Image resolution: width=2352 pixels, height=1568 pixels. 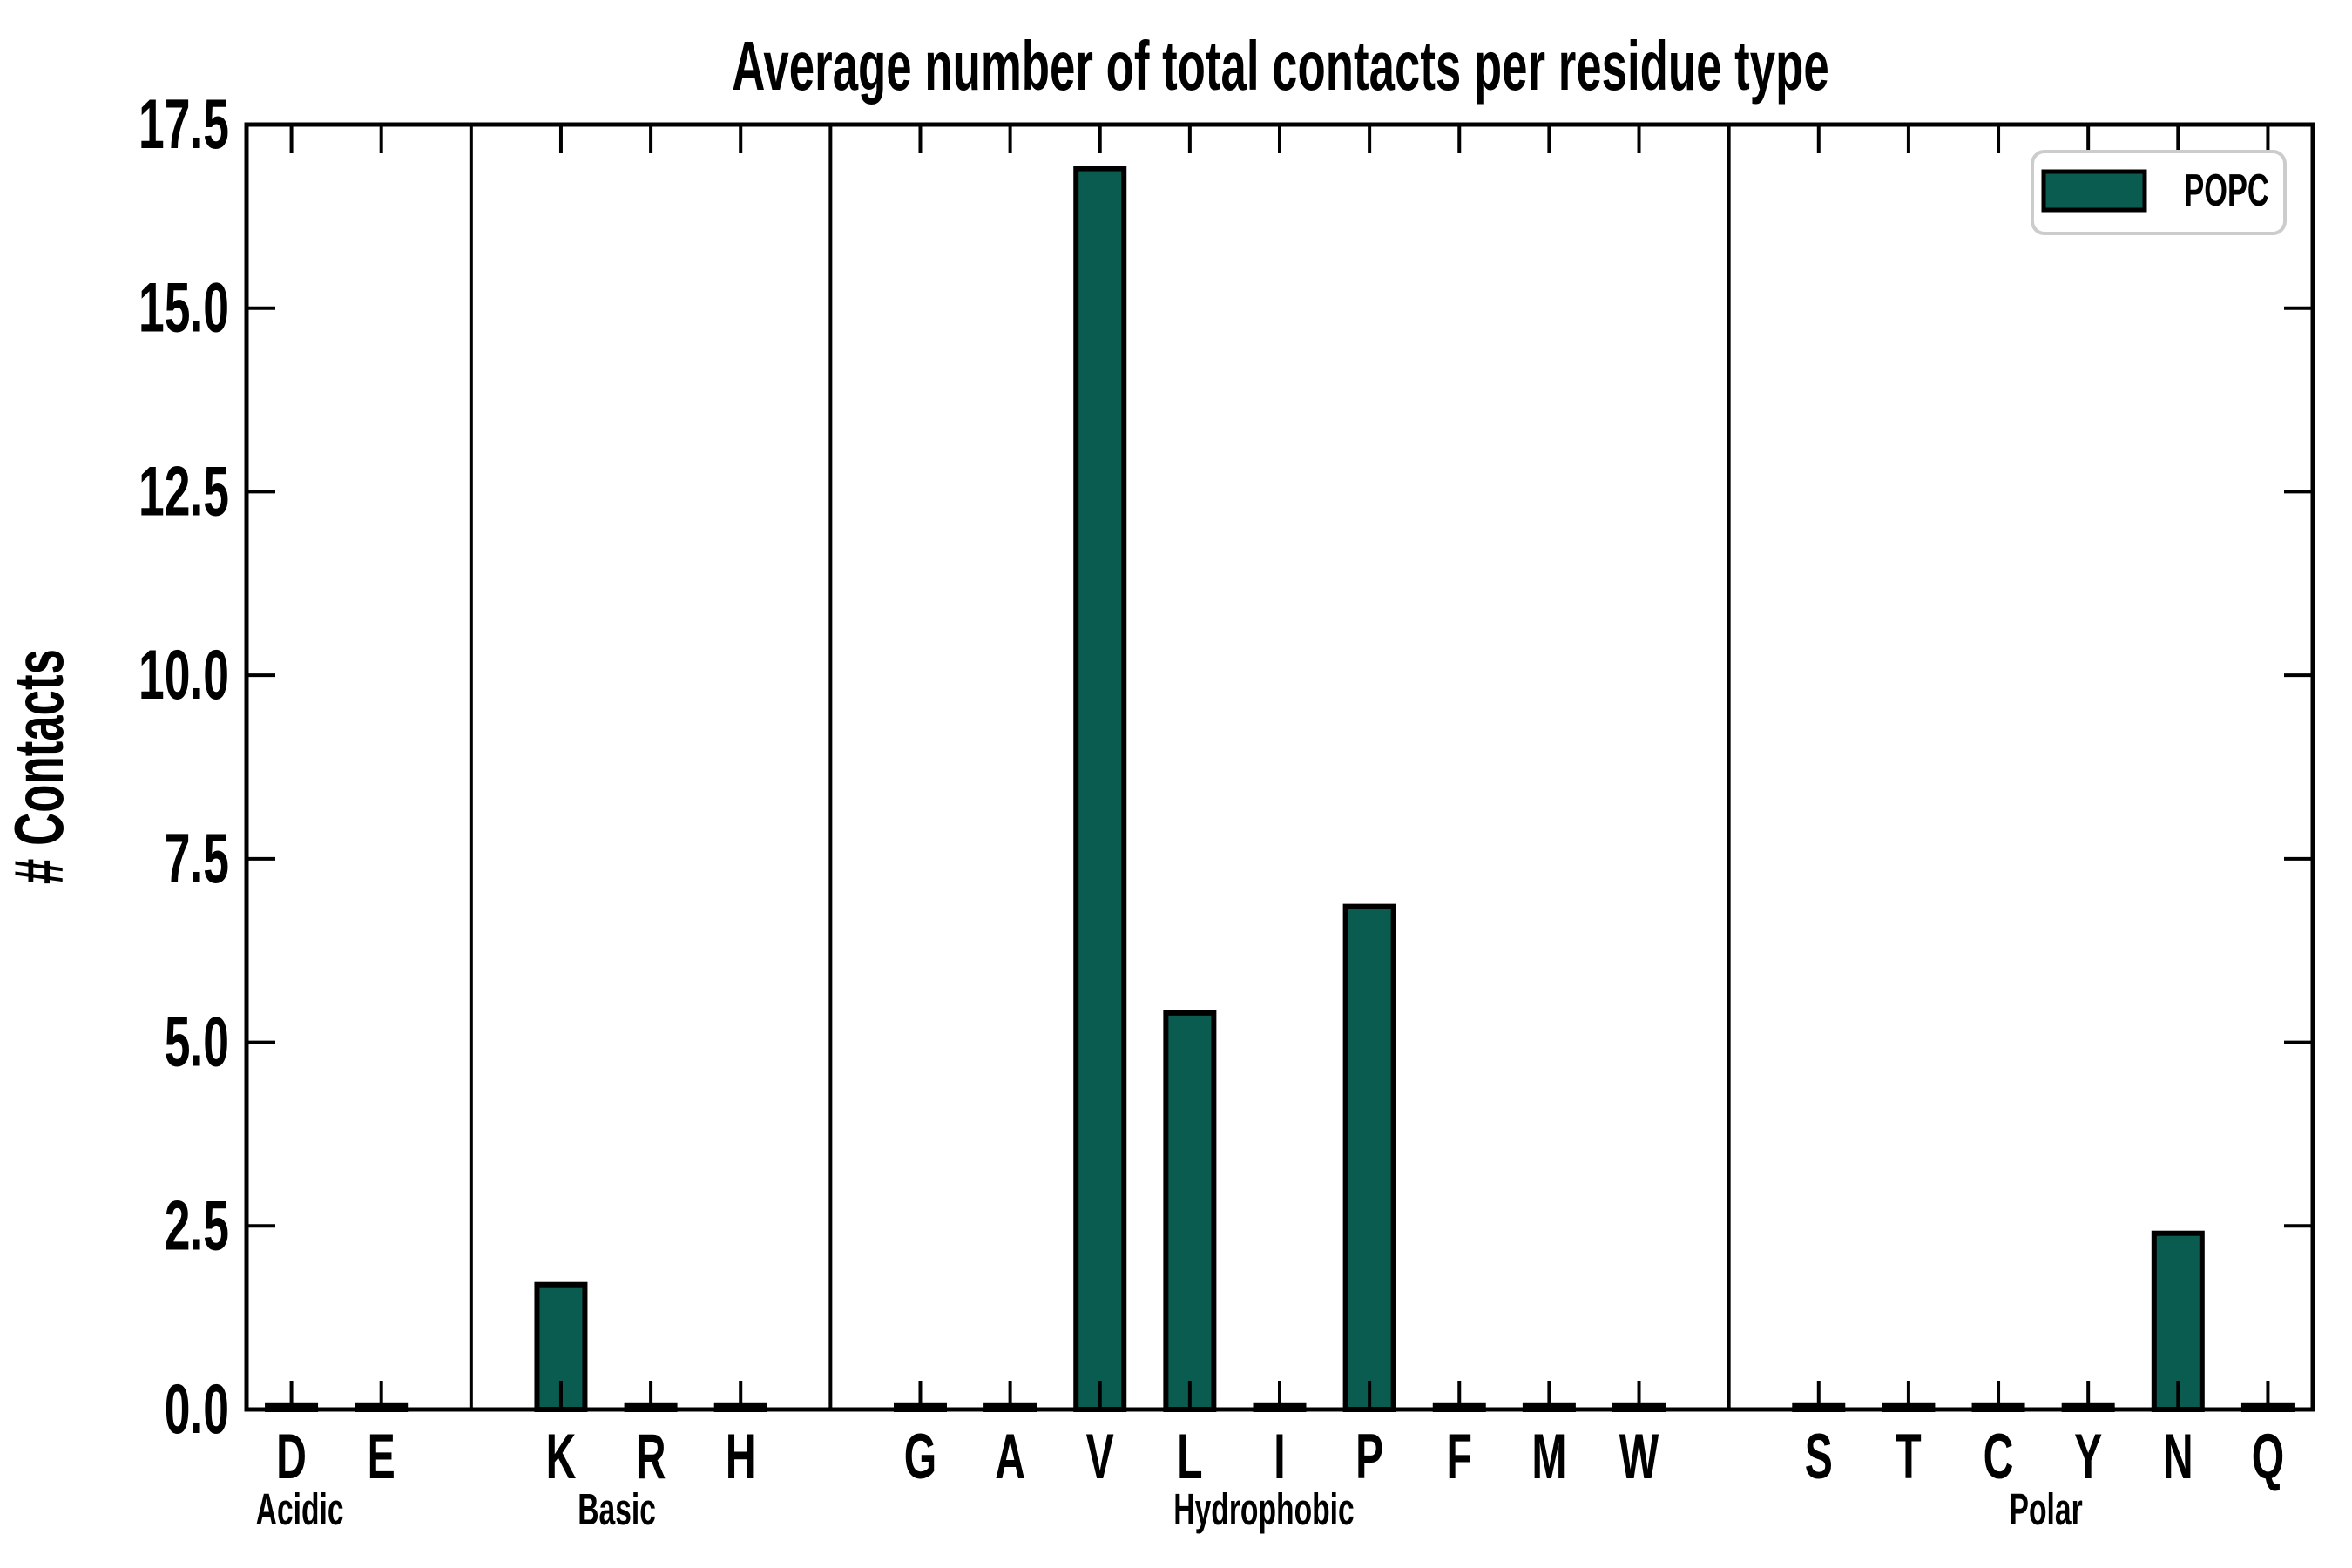 I want to click on x-tick-label-V: V, so click(x=1100, y=1457).